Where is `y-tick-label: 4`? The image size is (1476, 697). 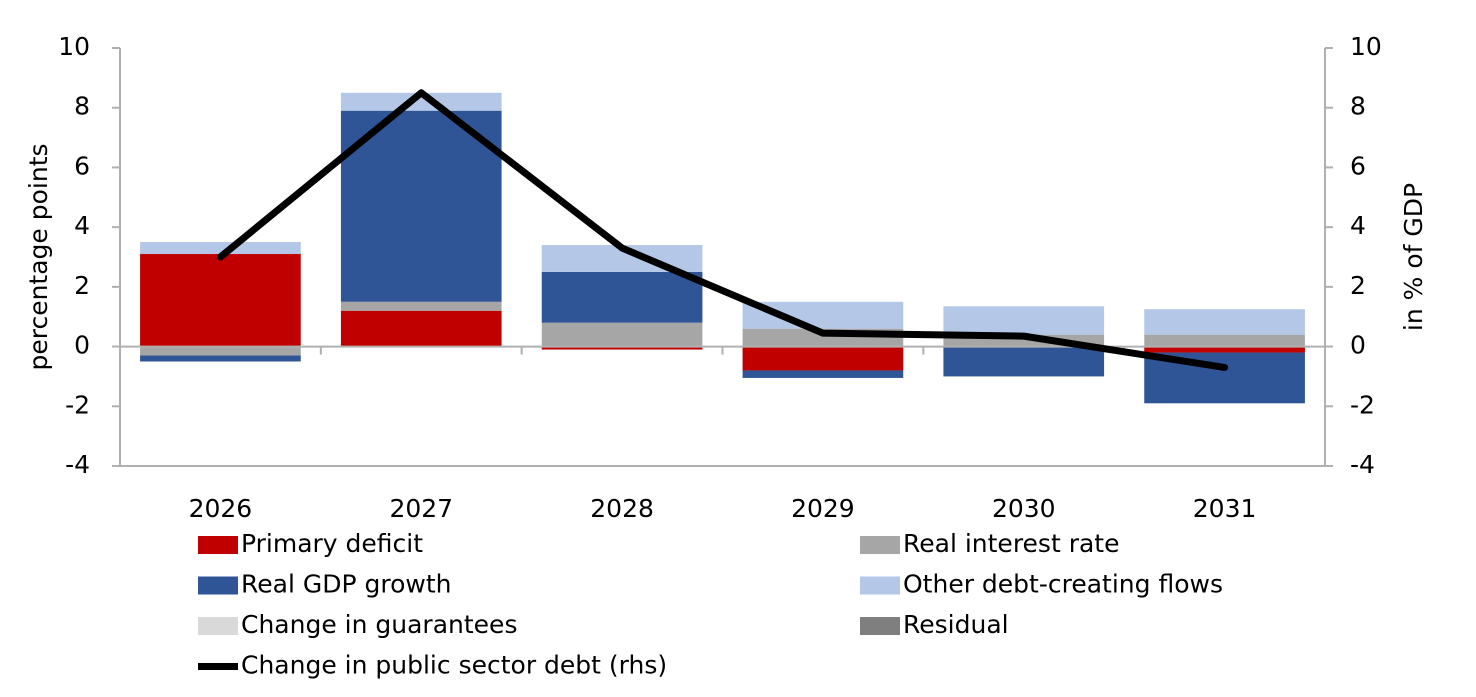
y-tick-label: 4 is located at coordinates (82, 225).